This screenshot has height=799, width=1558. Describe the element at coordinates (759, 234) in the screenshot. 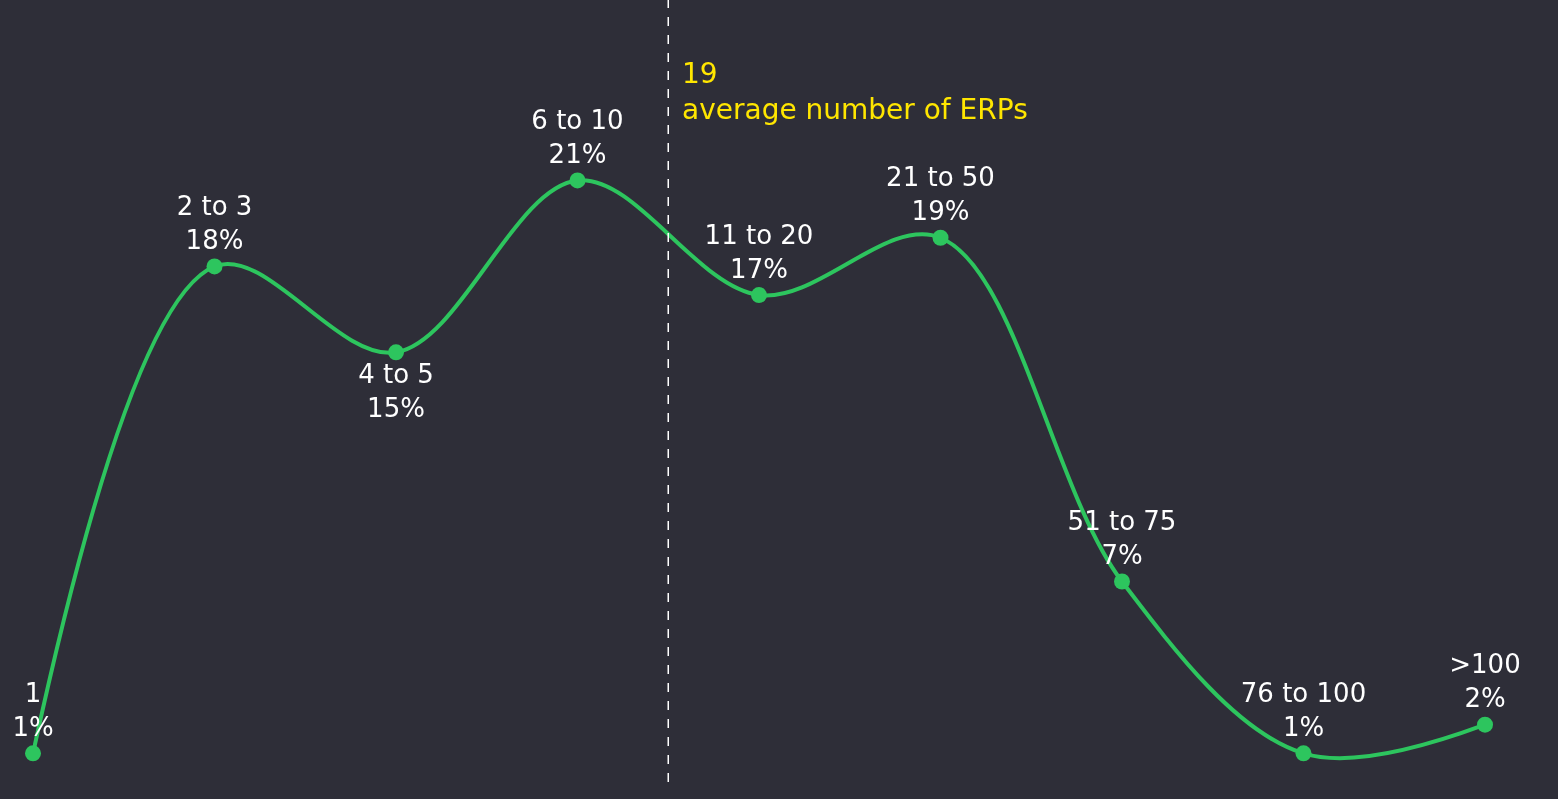

I see `x-tick-label: 11 to 20` at that location.